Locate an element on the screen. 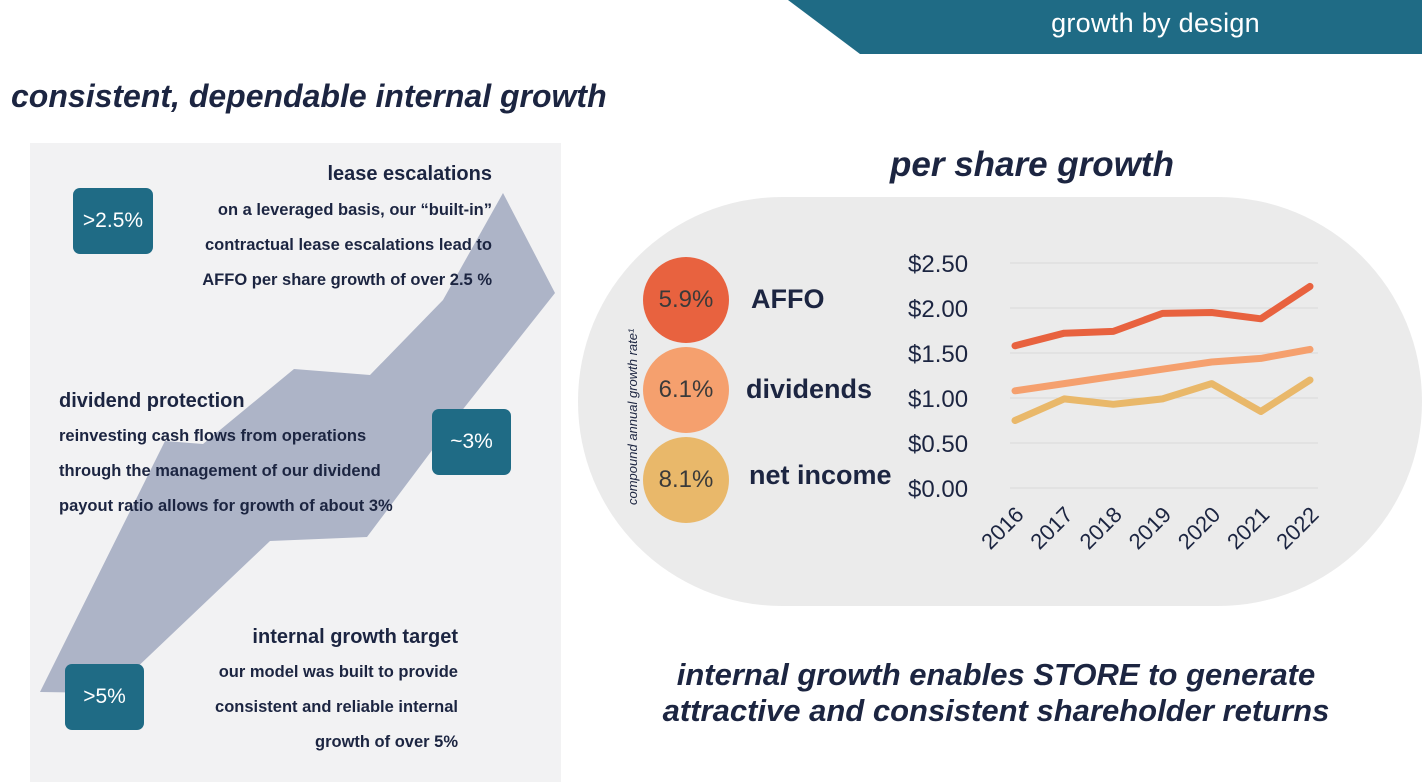 The image size is (1422, 782). x-tick-label: 2021 is located at coordinates (1248, 528).